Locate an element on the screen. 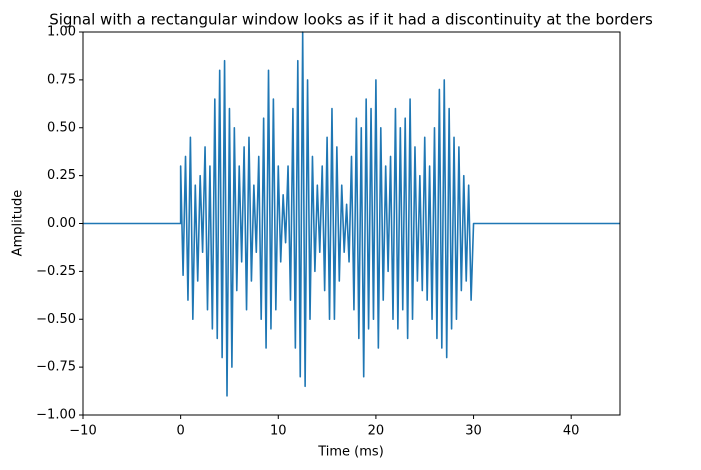 The height and width of the screenshot is (470, 701). x-tick-label: 0 is located at coordinates (180, 431).